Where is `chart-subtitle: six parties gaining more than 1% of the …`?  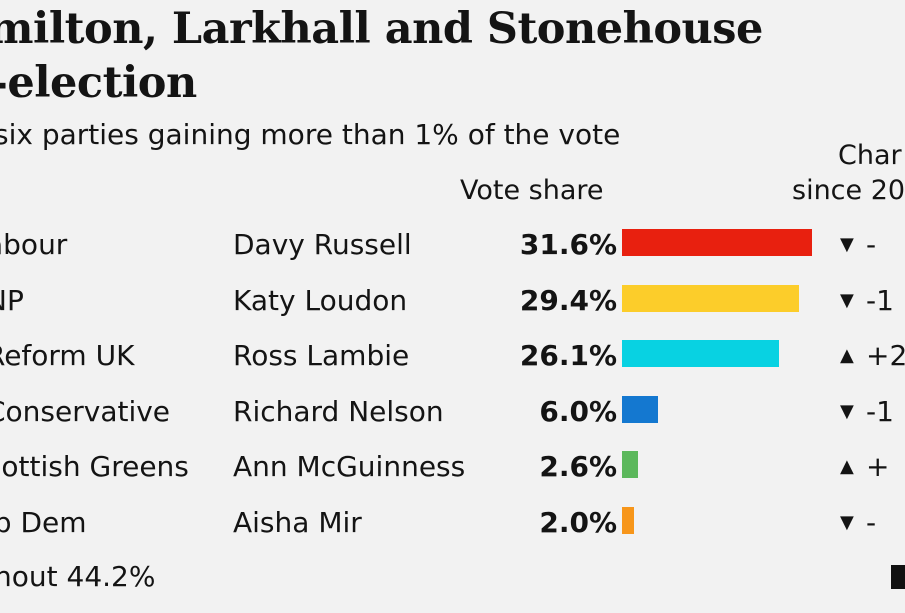 chart-subtitle: six parties gaining more than 1% of the … is located at coordinates (310, 134).